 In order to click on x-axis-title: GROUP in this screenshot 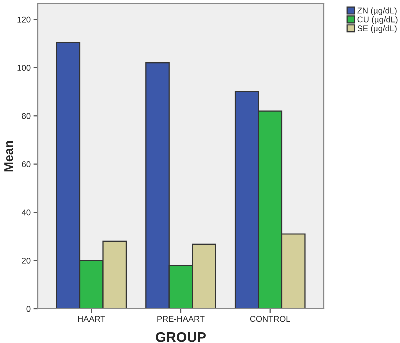, I will do `click(181, 337)`.